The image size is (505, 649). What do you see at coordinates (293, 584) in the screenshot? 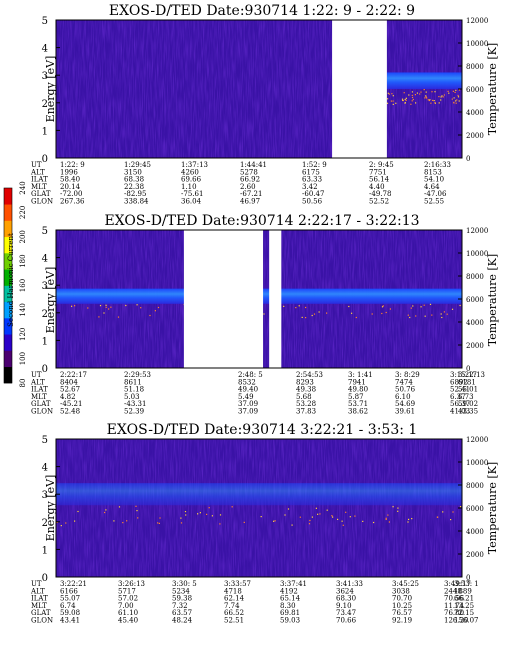
I see `table-cell: 3:37:41` at bounding box center [293, 584].